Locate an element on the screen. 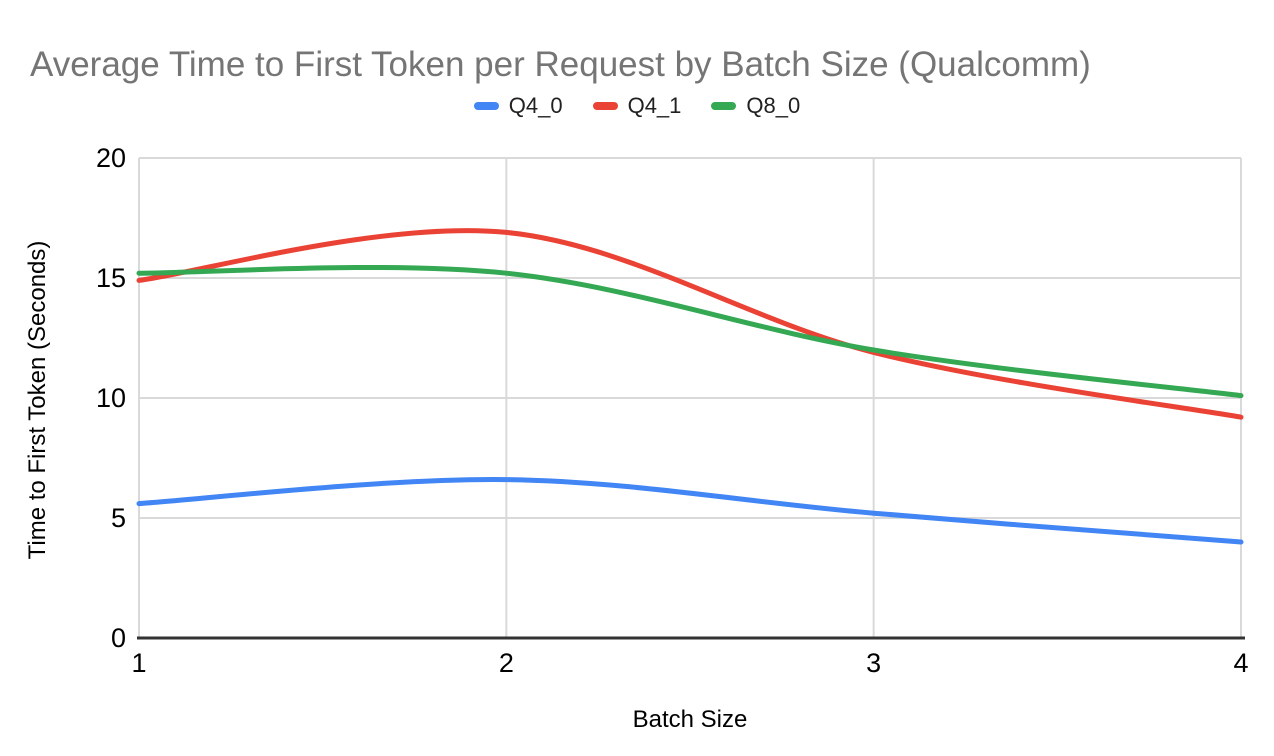 Image resolution: width=1274 pixels, height=756 pixels. legend-label-q4_1: Q4_1 is located at coordinates (654, 105).